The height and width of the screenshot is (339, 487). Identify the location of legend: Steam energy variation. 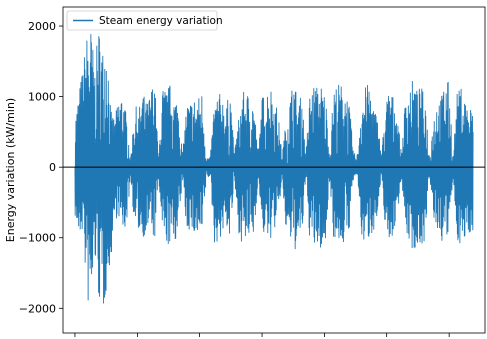
(144, 20).